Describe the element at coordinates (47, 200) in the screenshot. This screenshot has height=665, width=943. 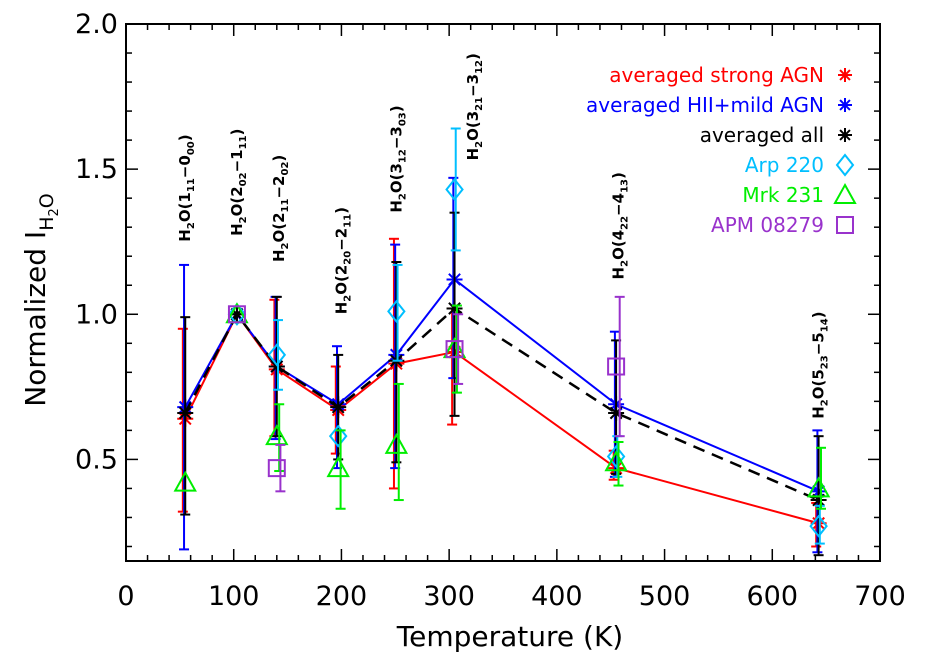
I see `y-label-subtail: O` at that location.